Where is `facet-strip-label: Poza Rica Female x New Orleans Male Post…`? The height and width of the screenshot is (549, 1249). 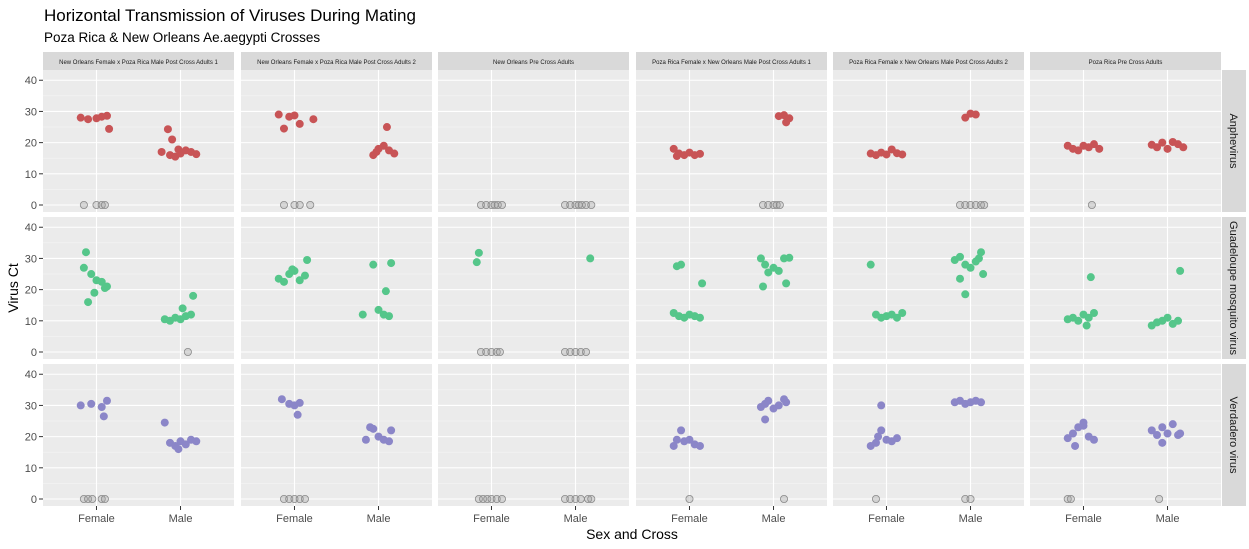 facet-strip-label: Poza Rica Female x New Orleans Male Post… is located at coordinates (928, 63).